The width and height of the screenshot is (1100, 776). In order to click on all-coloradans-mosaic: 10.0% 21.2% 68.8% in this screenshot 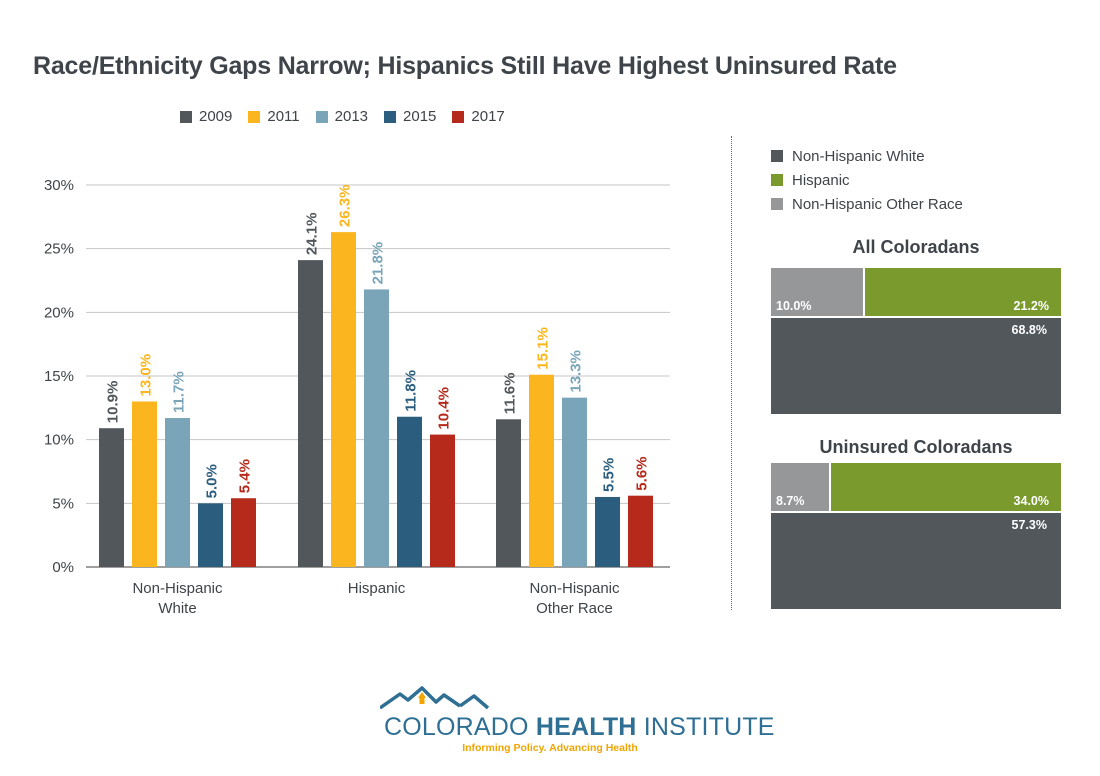, I will do `click(916, 341)`.